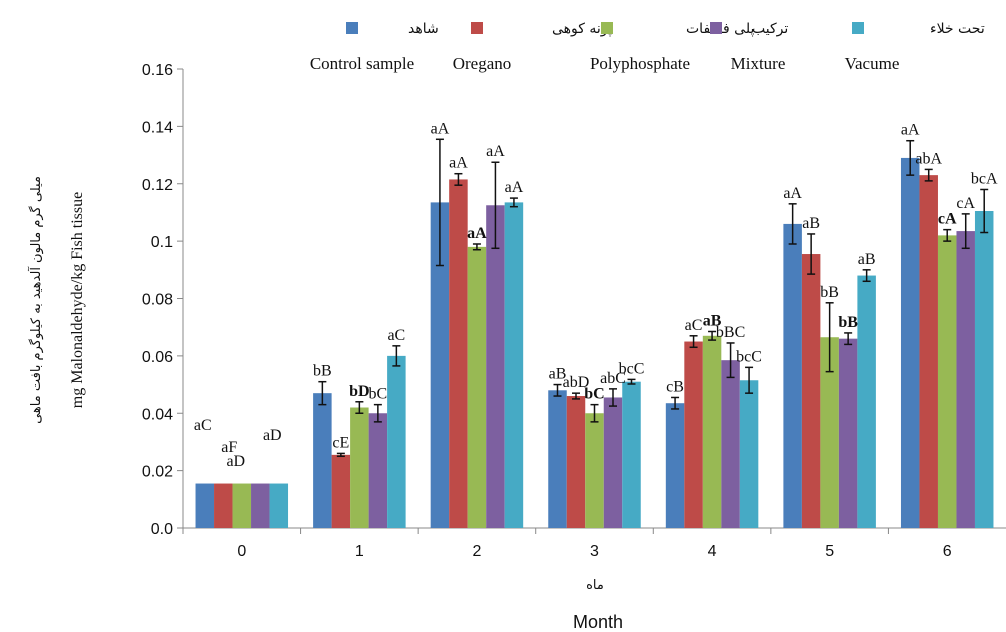 This screenshot has height=632, width=1006. I want to click on y-tick-label: 0.02, so click(157, 472).